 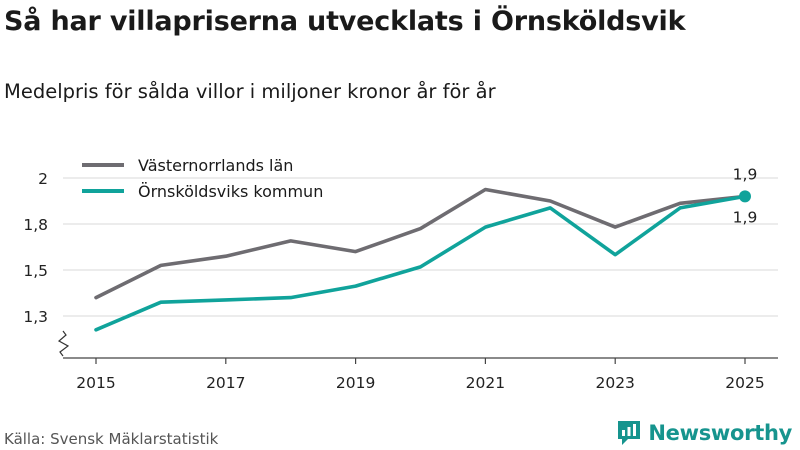 I want to click on newsworthy-logo-icon, so click(x=629, y=433).